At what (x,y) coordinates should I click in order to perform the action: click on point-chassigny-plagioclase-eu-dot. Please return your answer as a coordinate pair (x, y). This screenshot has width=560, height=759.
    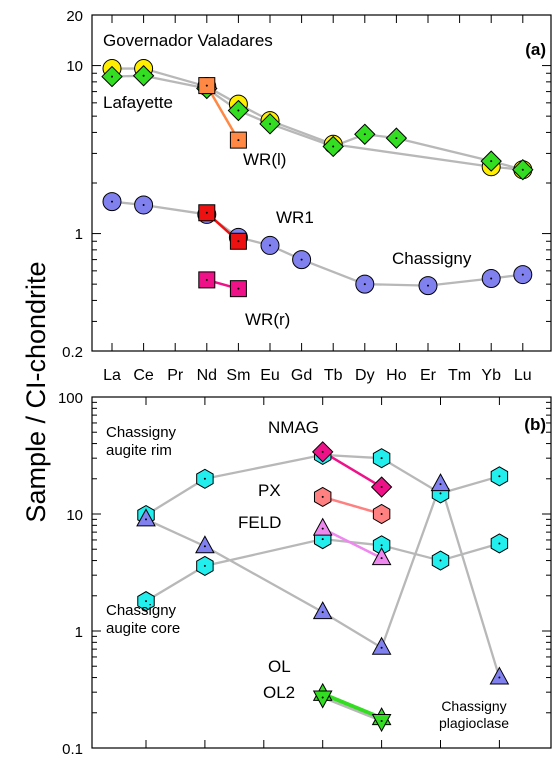
    Looking at the image, I should click on (440, 484).